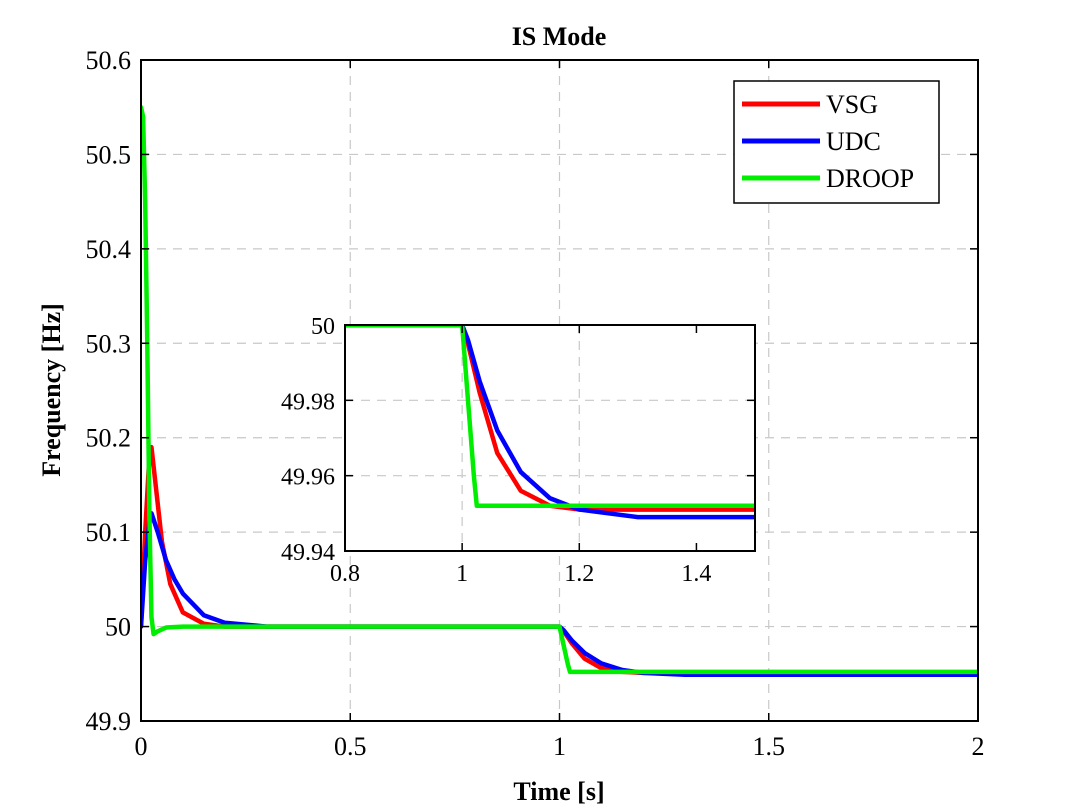 Image resolution: width=1080 pixels, height=810 pixels. What do you see at coordinates (109, 721) in the screenshot?
I see `main-y-tick-label: 49.9` at bounding box center [109, 721].